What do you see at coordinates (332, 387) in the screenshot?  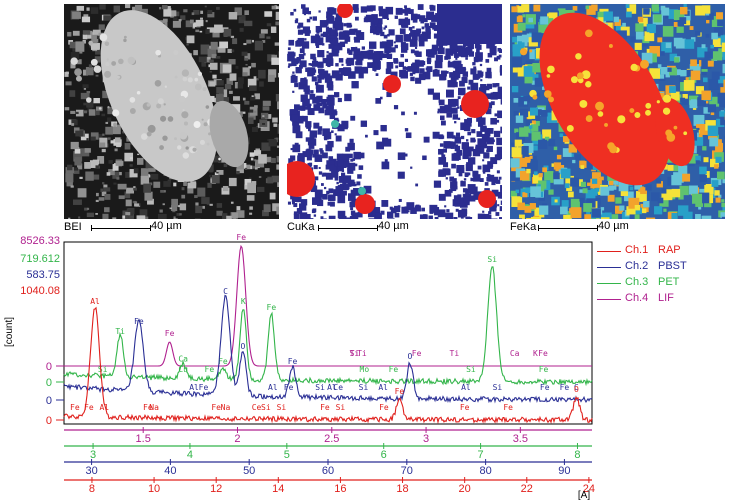 I see `line-label: Al` at bounding box center [332, 387].